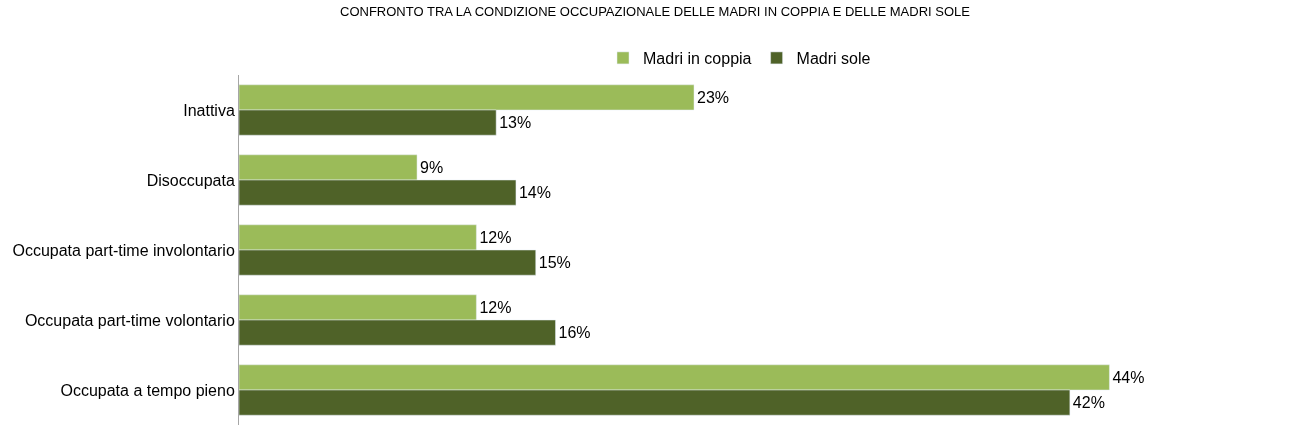 The width and height of the screenshot is (1310, 445). I want to click on chart-title: CONFRONTO TRA LA CONDIZIONE OCCUPAZIONALE DELLE MADRI IN COPPIA E DELLE MADRI SOLE, so click(655, 11).